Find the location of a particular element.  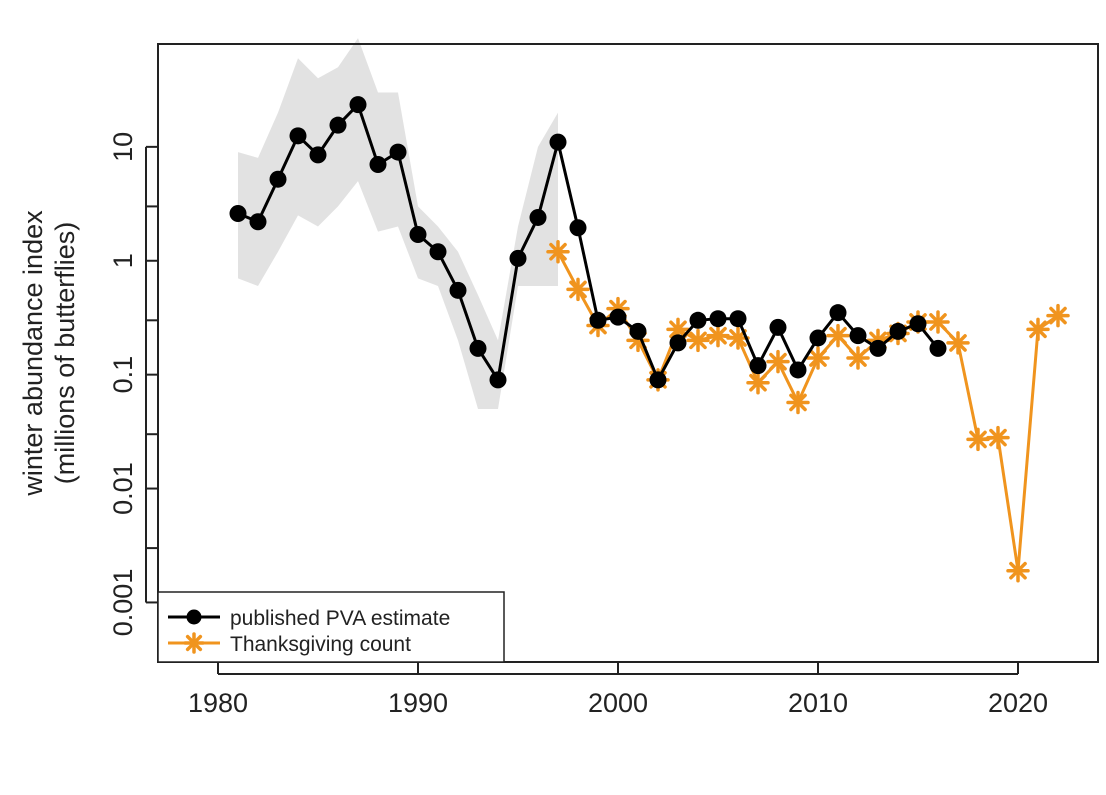

legend-label-thanksgiving: Thanksgiving count is located at coordinates (320, 644).